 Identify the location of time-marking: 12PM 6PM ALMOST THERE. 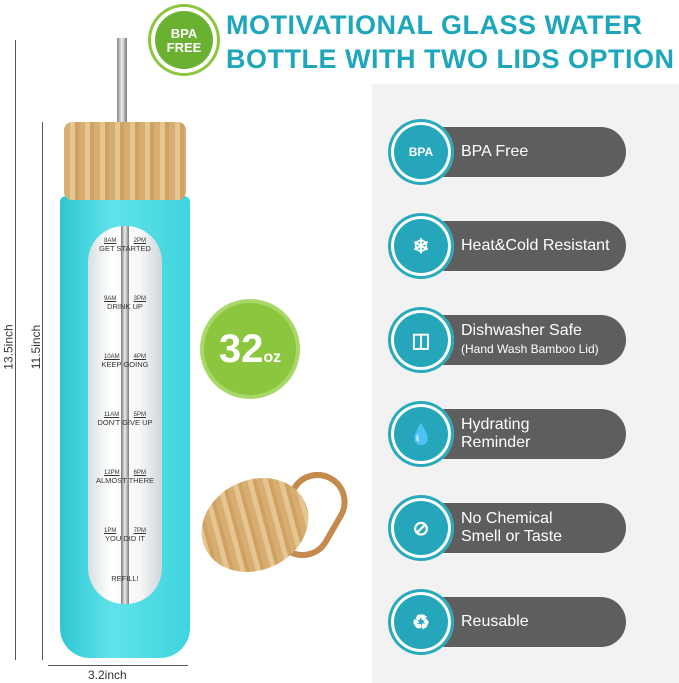
(125, 477).